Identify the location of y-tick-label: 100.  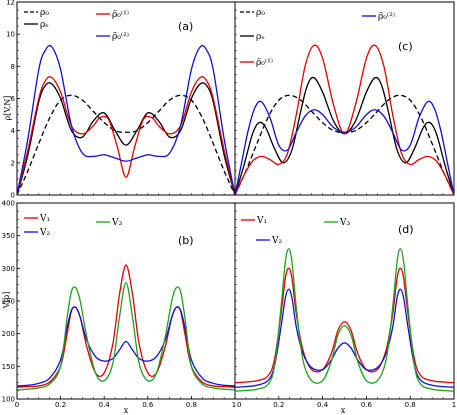
(8, 400).